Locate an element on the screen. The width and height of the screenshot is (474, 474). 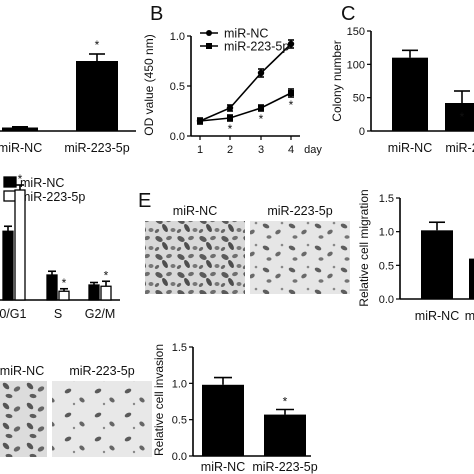
panel-c-y-label: Colony number is located at coordinates (337, 80).